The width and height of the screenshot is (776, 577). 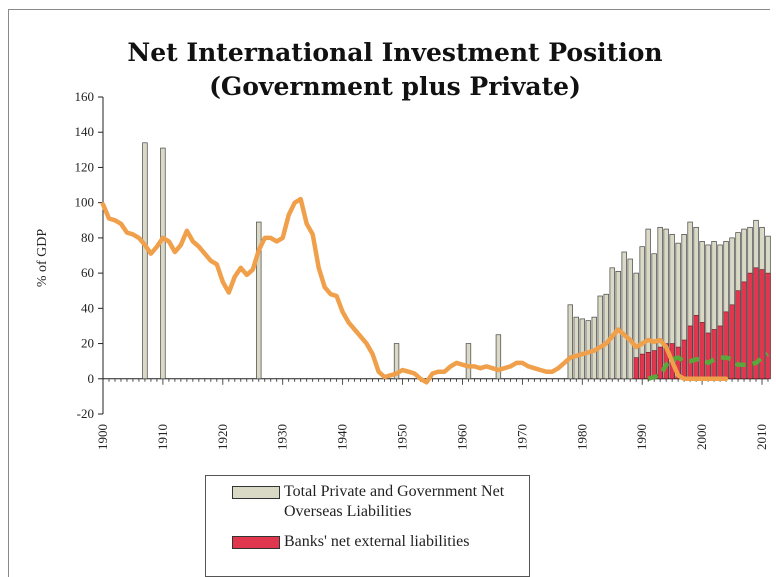 What do you see at coordinates (87, 343) in the screenshot?
I see `y-tick-label: 20` at bounding box center [87, 343].